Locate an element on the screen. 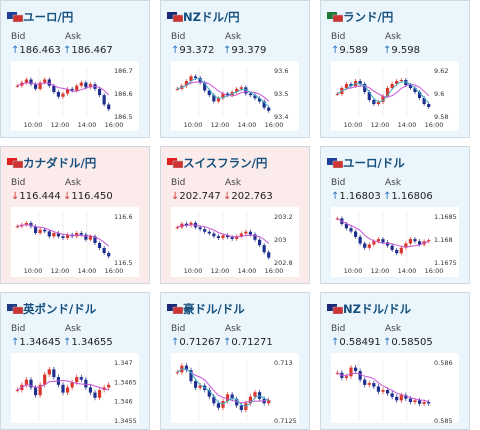  card-header: NZドル/ドル is located at coordinates (369, 309).